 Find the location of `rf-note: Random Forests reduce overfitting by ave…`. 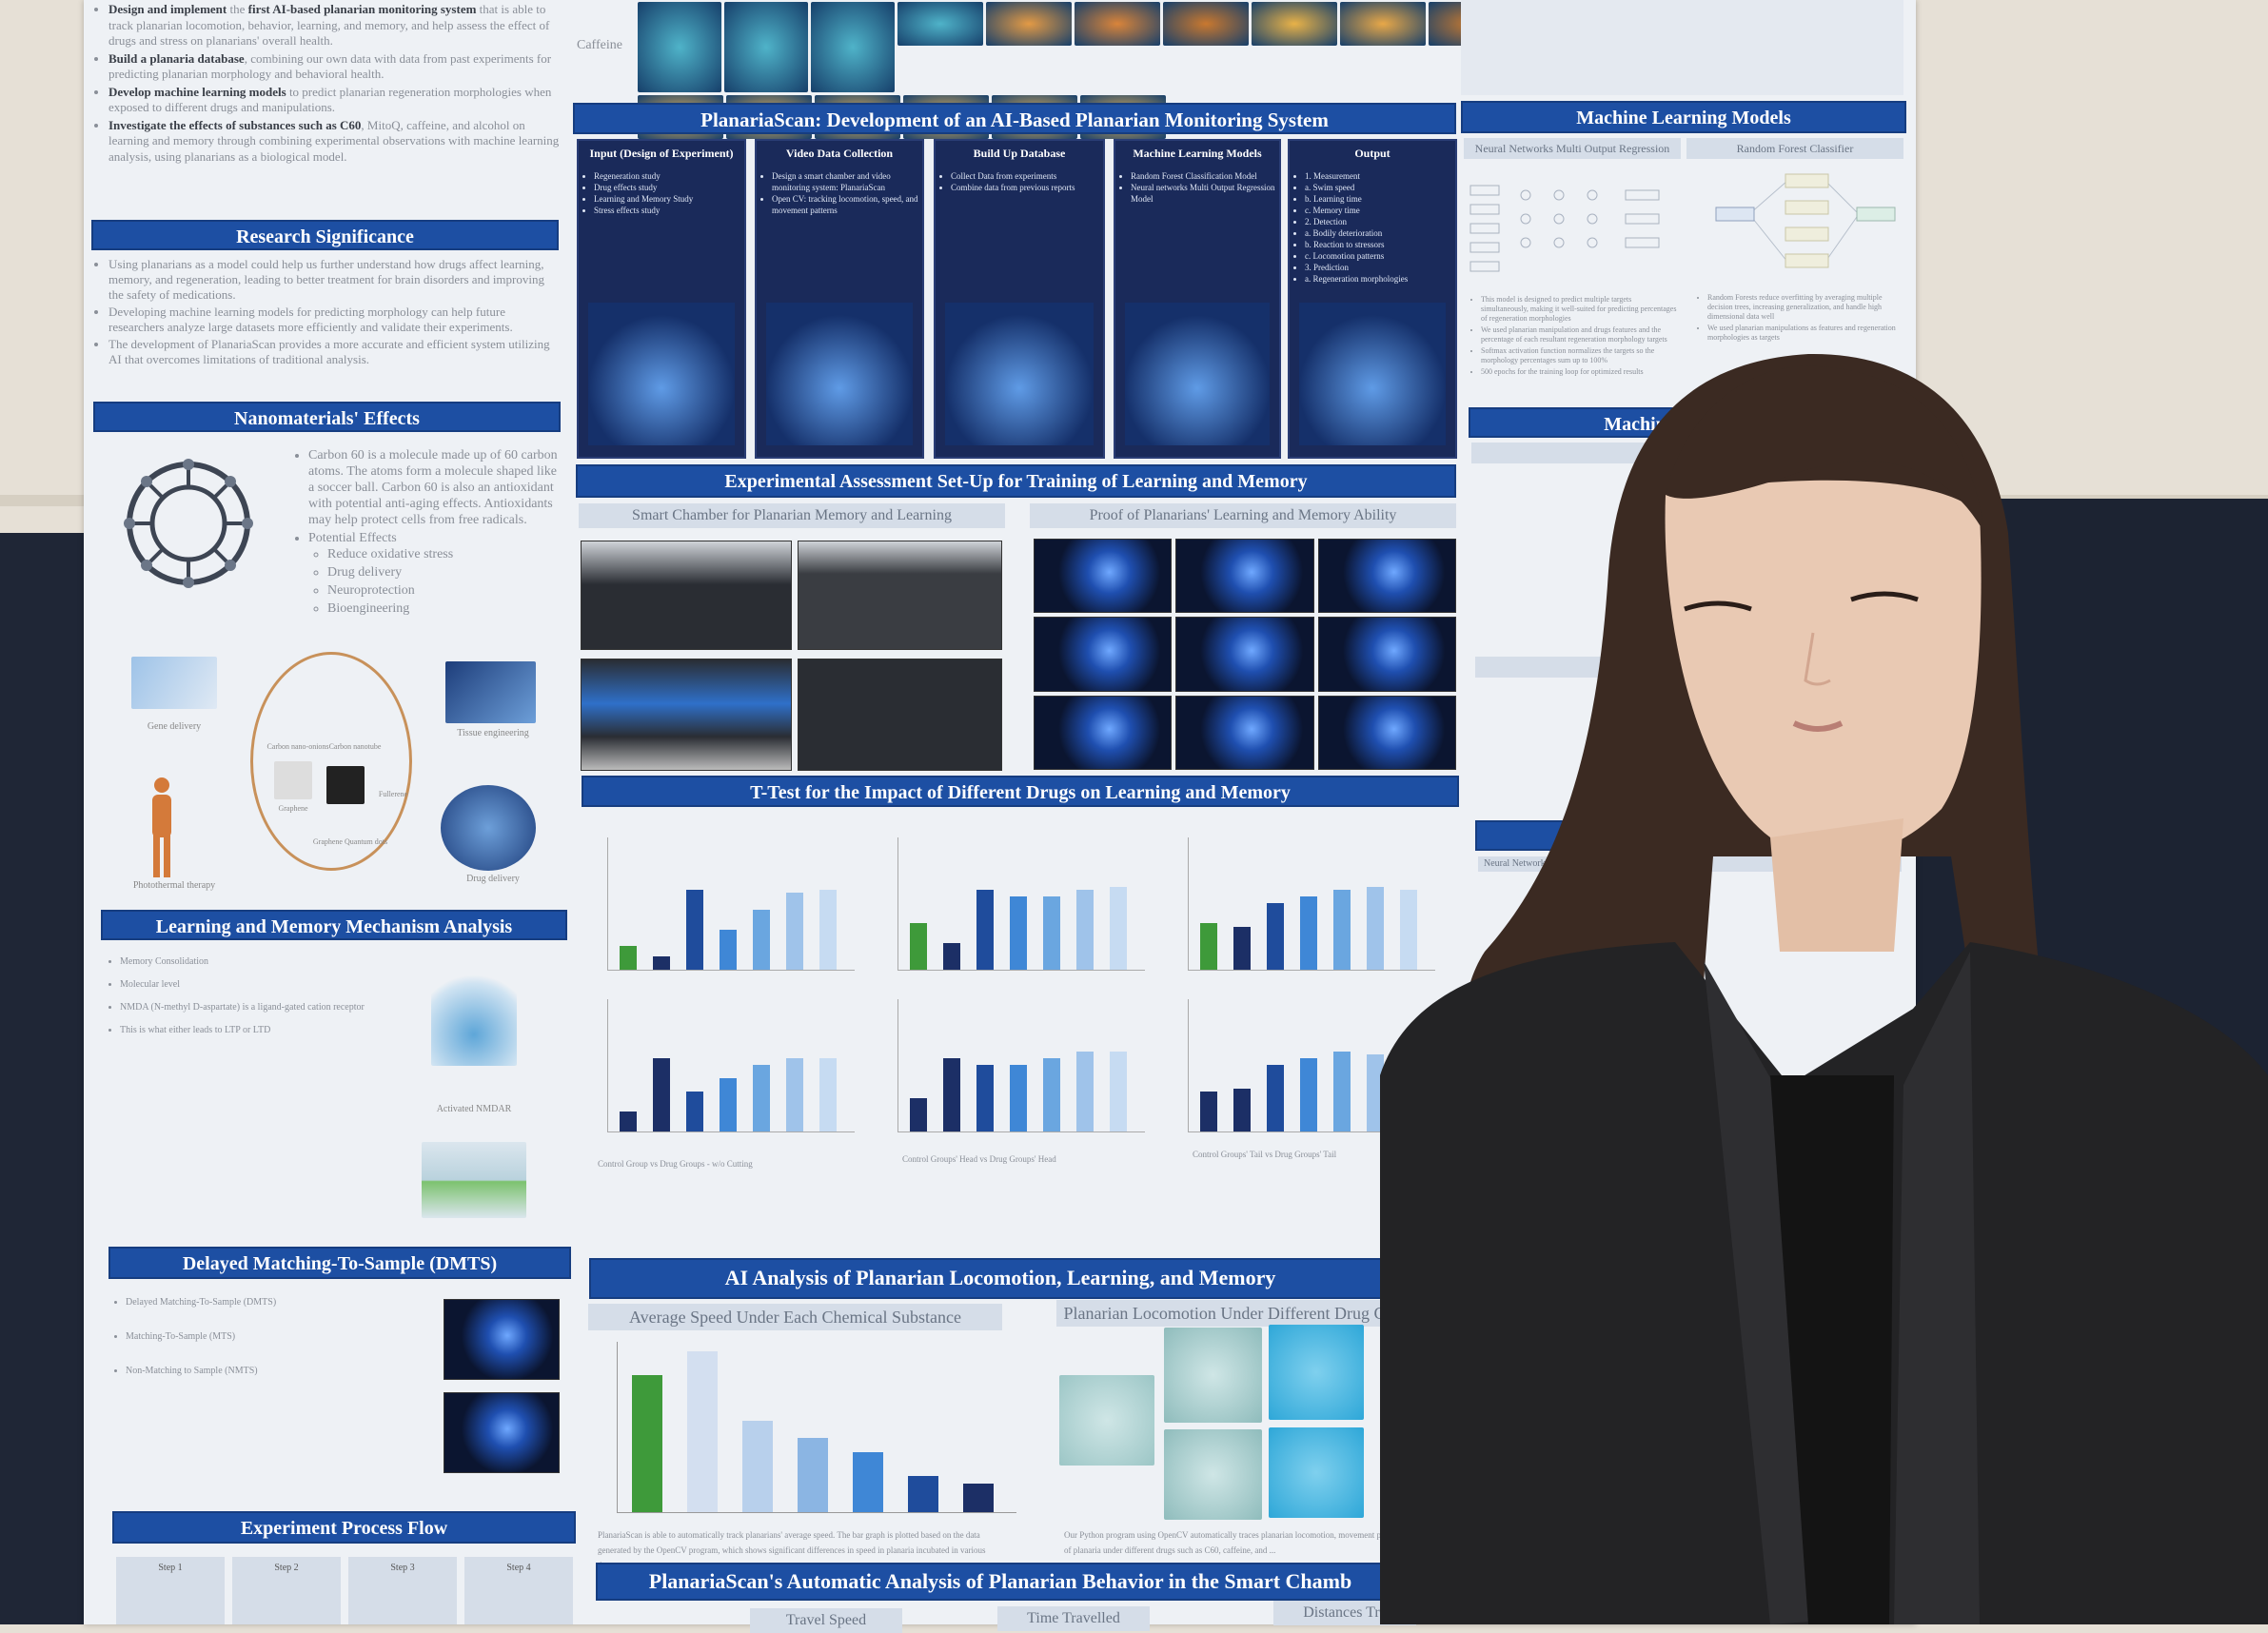

rf-note: Random Forests reduce overfitting by ave… is located at coordinates (1805, 307).